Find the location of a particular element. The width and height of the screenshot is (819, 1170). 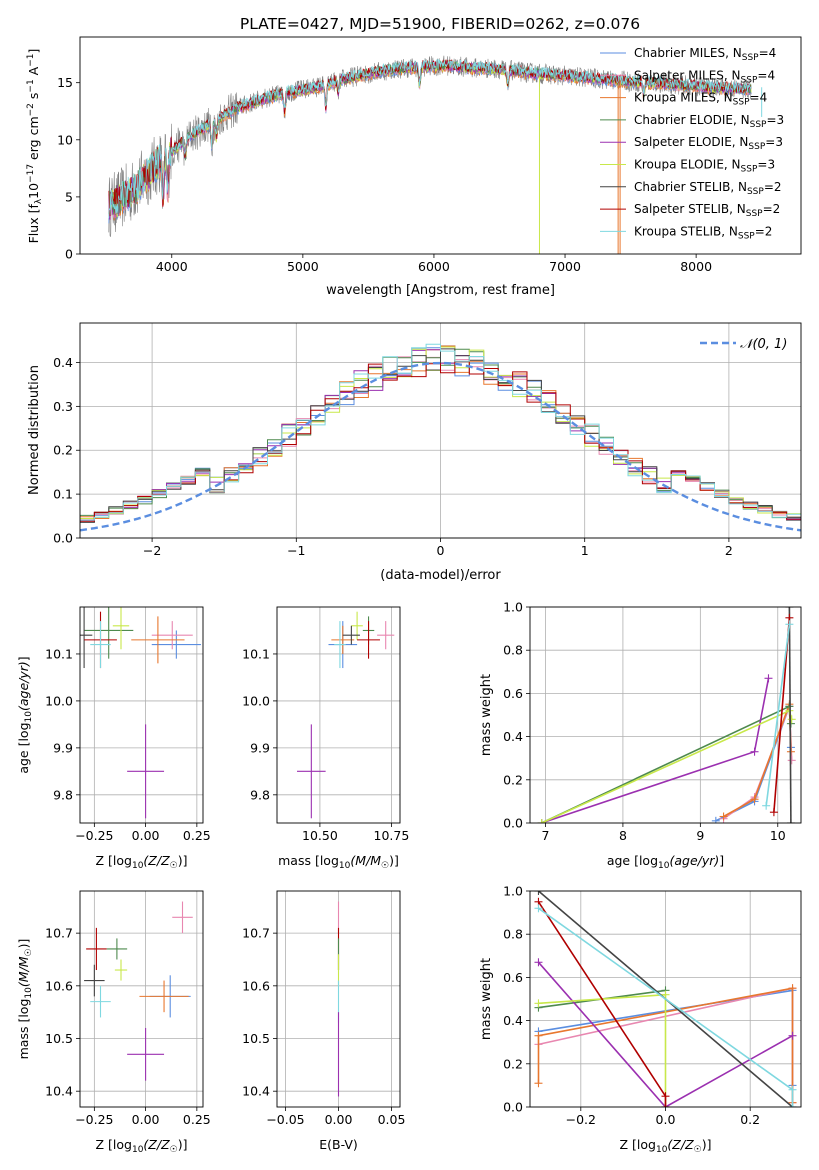

y-tick-label: 0.1 is located at coordinates (63, 494).